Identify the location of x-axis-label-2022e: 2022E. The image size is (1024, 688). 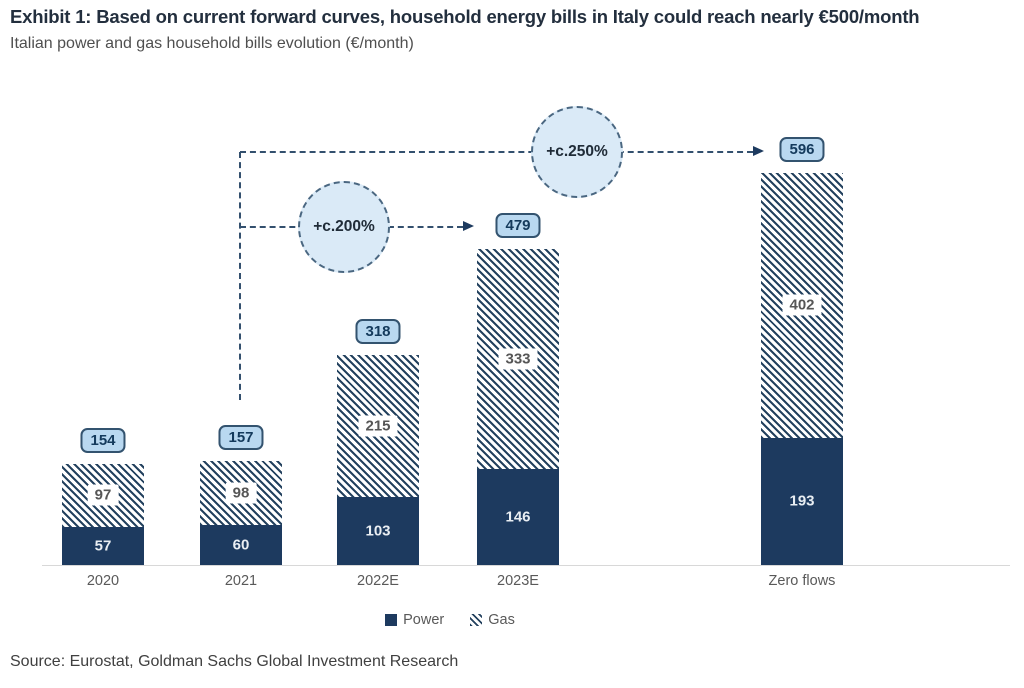
(378, 581).